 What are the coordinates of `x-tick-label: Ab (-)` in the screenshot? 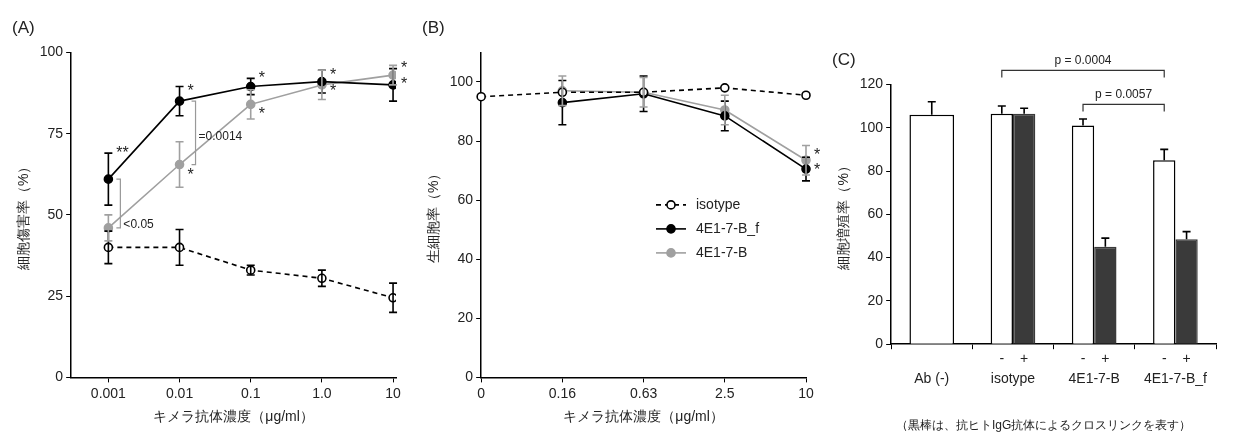 It's located at (932, 378).